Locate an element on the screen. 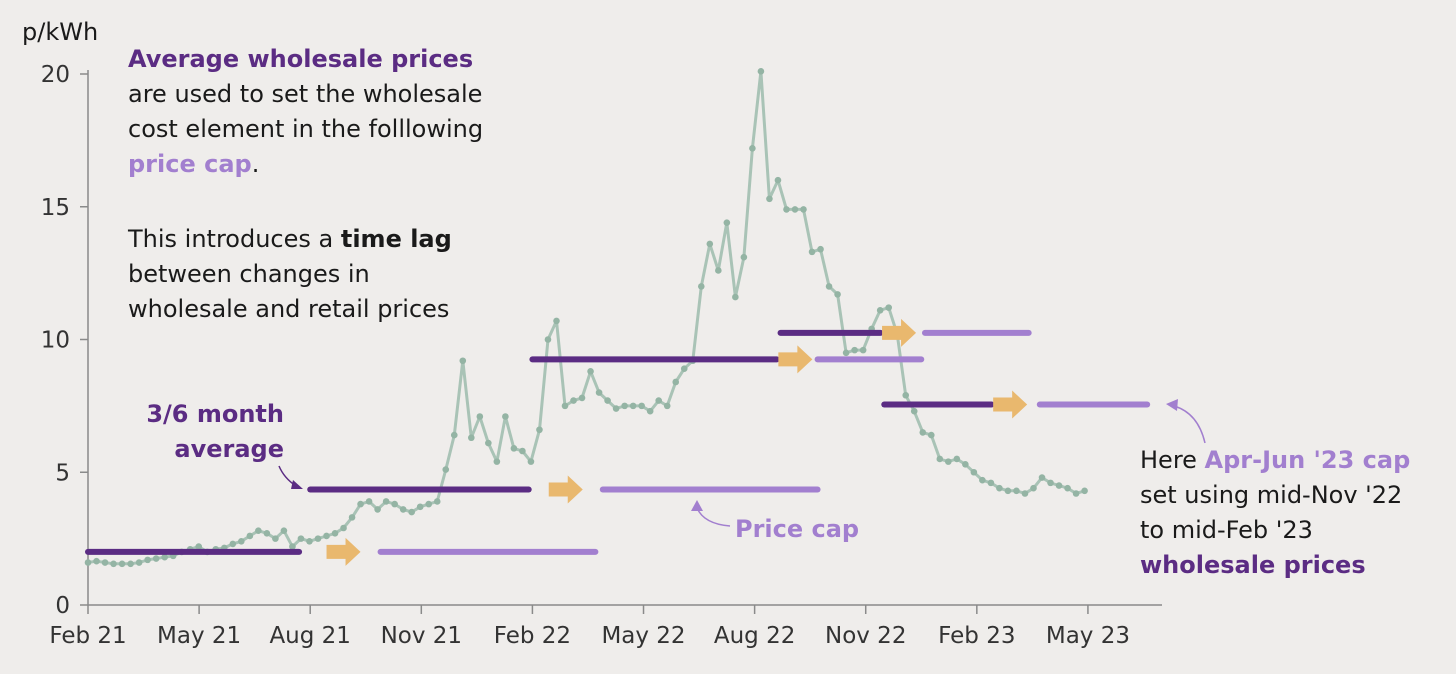  x-tick-label: Nov 21 is located at coordinates (421, 636).